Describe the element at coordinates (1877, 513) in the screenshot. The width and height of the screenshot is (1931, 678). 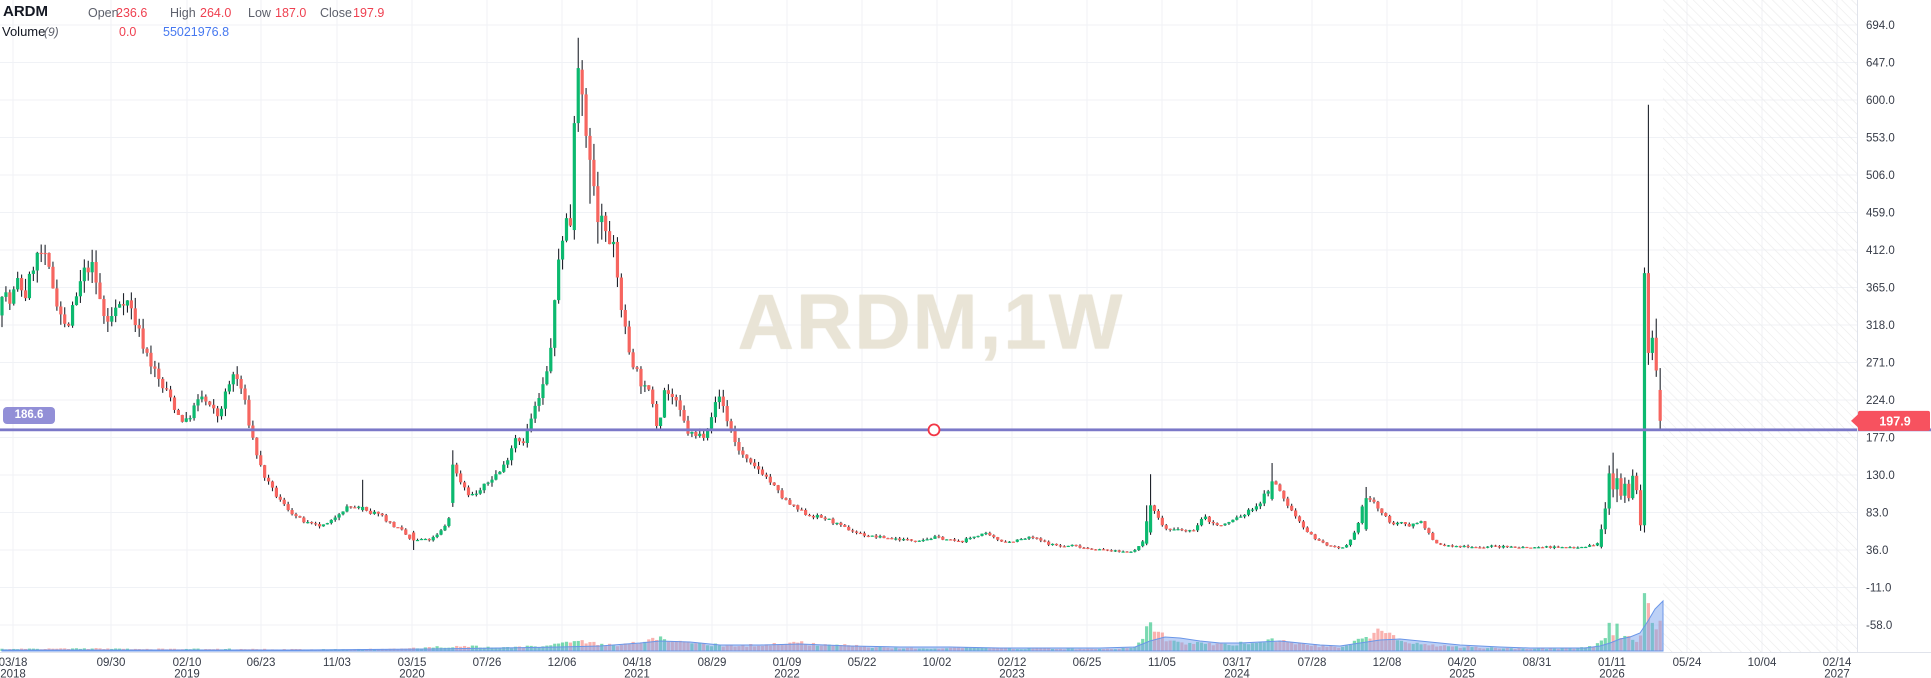
I see `svg-text: 83.0` at that location.